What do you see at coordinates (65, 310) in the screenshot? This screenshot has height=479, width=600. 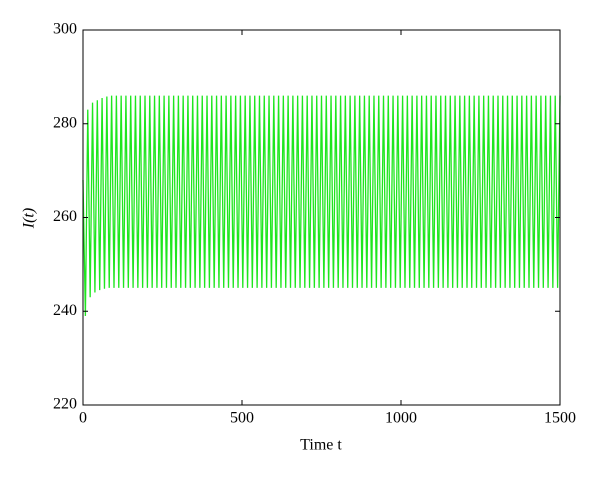 I see `y-tick-label: 240` at bounding box center [65, 310].